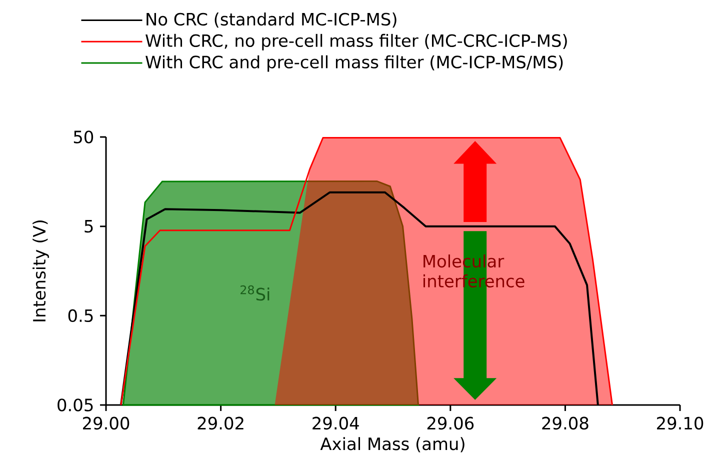  I want to click on y-tick-label: 5, so click(88, 226).